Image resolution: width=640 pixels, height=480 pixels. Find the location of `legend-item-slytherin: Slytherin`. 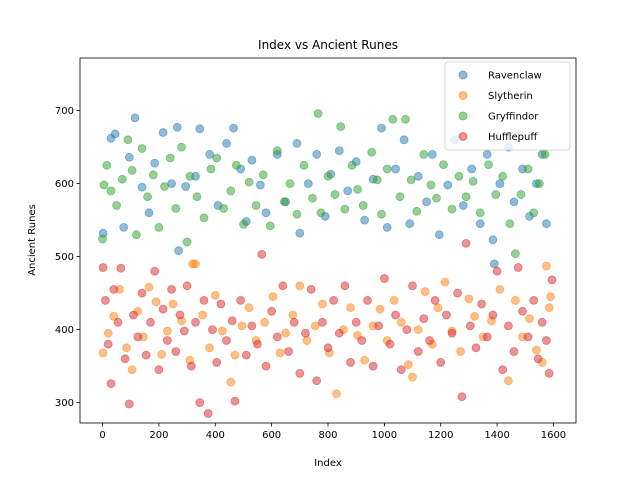

legend-item-slytherin: Slytherin is located at coordinates (495, 96).